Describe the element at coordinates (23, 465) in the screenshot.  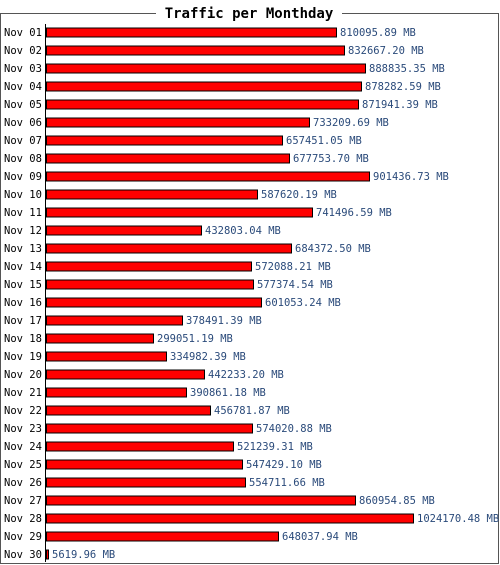
I see `category-label: Nov 25` at that location.